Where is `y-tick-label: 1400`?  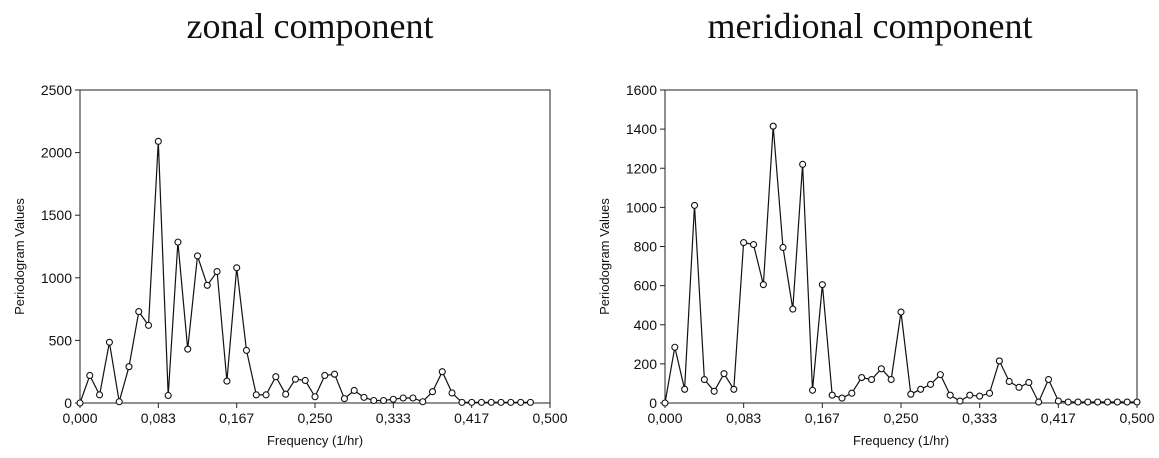 y-tick-label: 1400 is located at coordinates (641, 129).